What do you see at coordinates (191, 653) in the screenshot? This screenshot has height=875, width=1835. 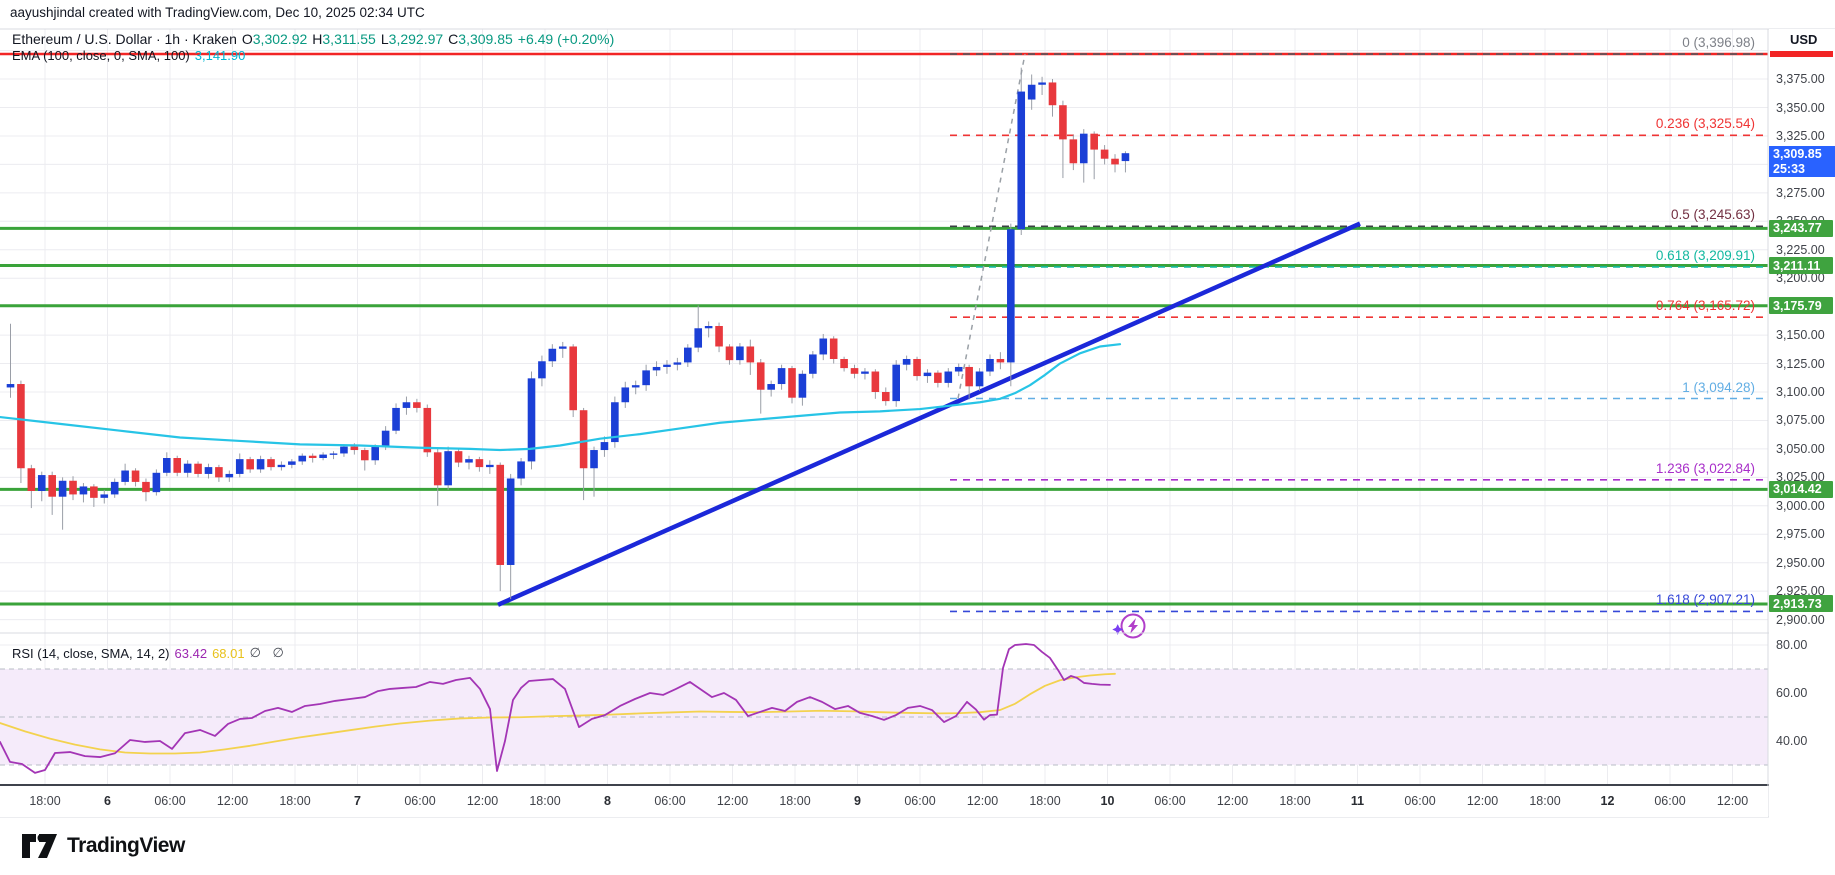 I see `rsi-value: 63.42` at bounding box center [191, 653].